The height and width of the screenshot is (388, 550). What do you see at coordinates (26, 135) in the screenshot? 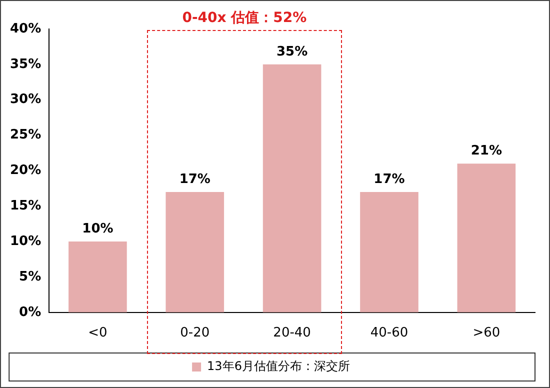
I see `y-tick-label: 25%` at bounding box center [26, 135].